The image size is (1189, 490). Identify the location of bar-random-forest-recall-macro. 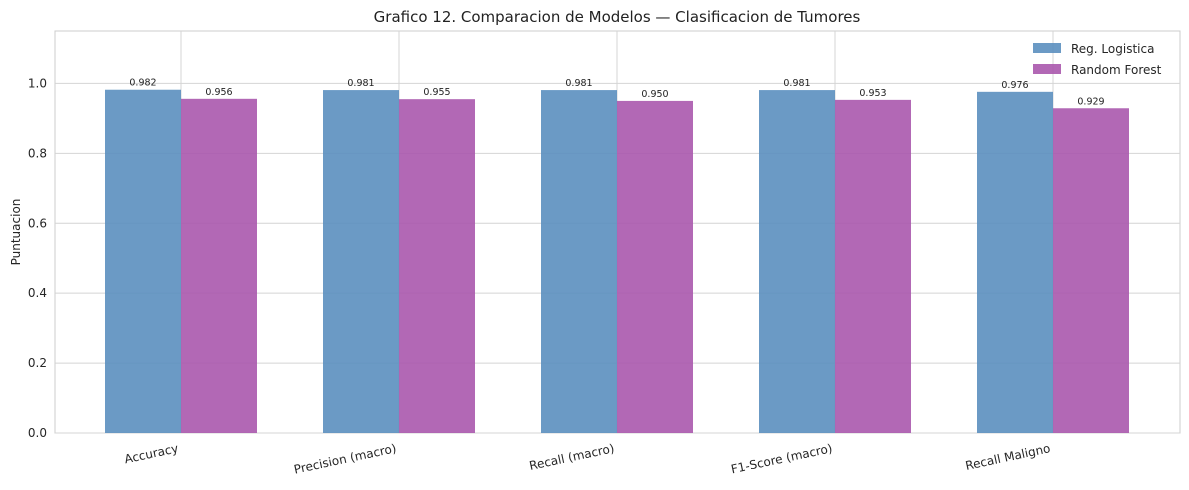
(655, 267).